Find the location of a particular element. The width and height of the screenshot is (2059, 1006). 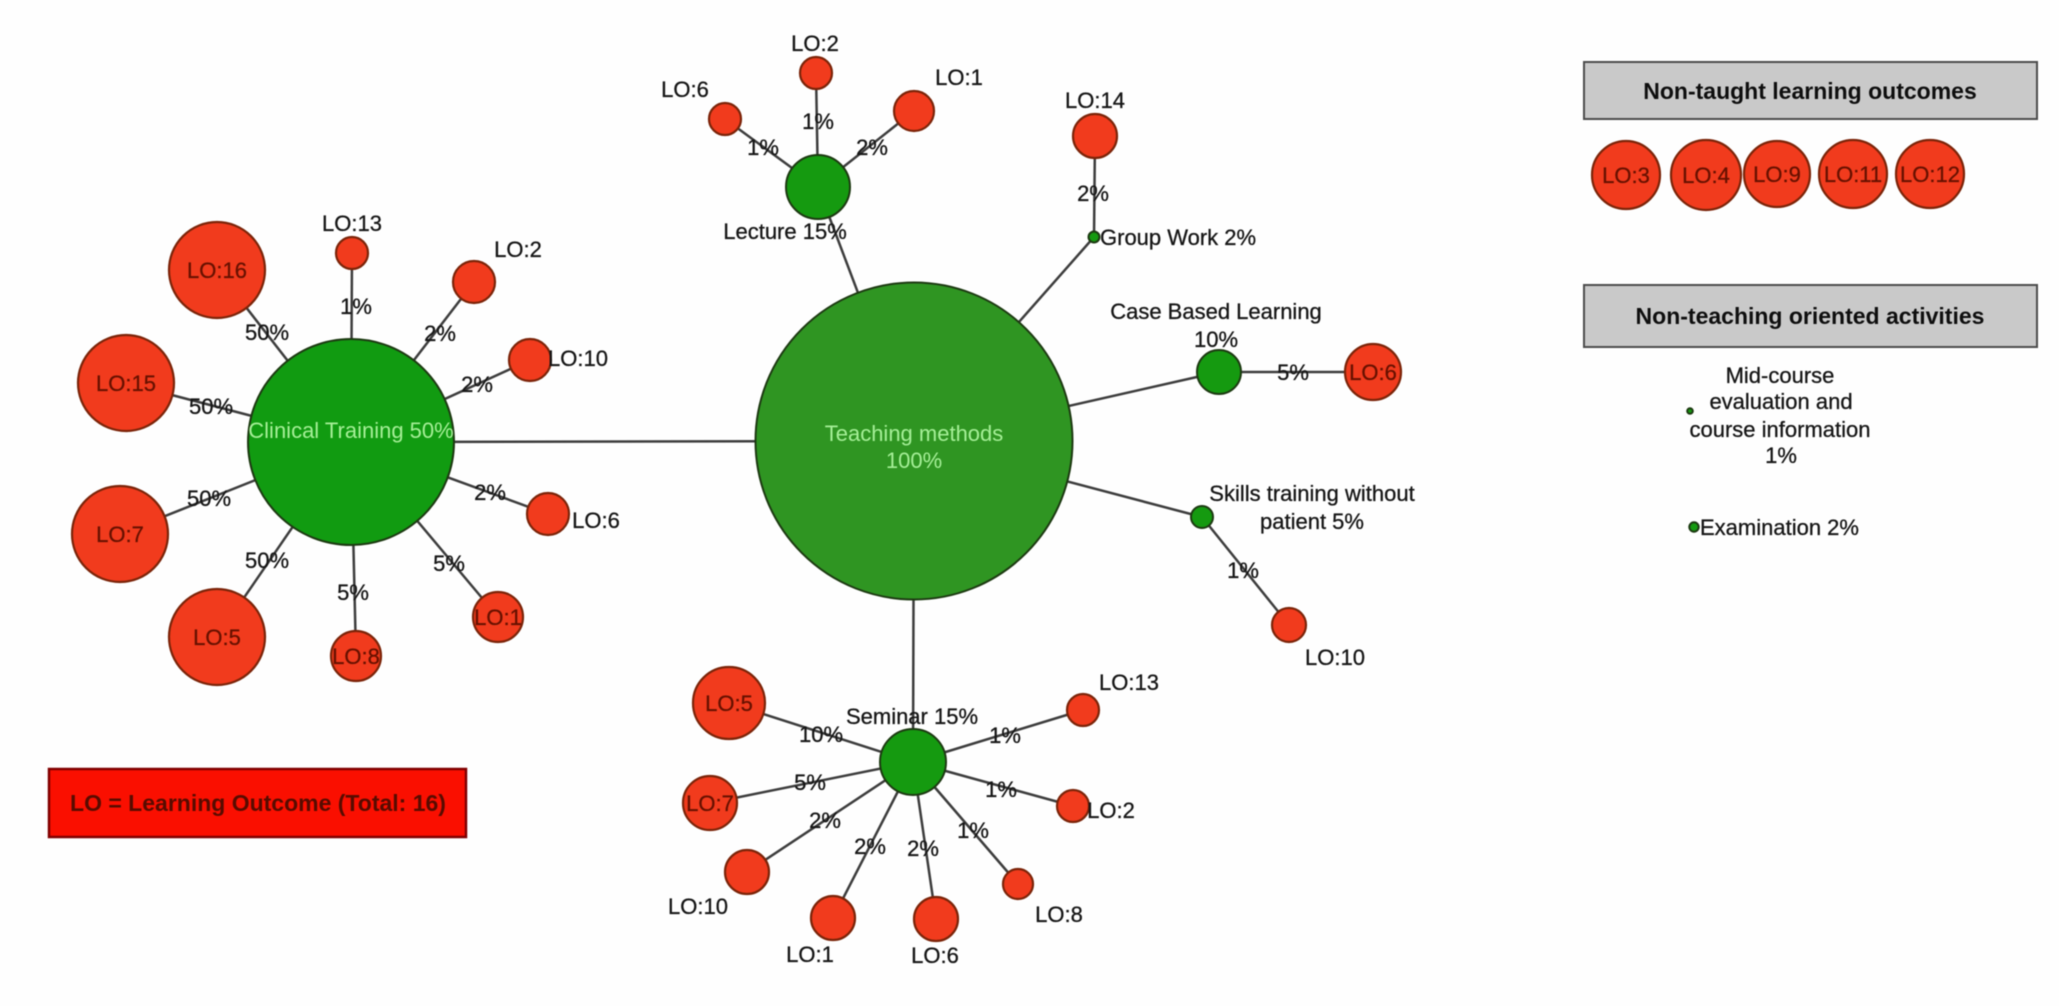

svg-text: LO:3 is located at coordinates (1626, 175).